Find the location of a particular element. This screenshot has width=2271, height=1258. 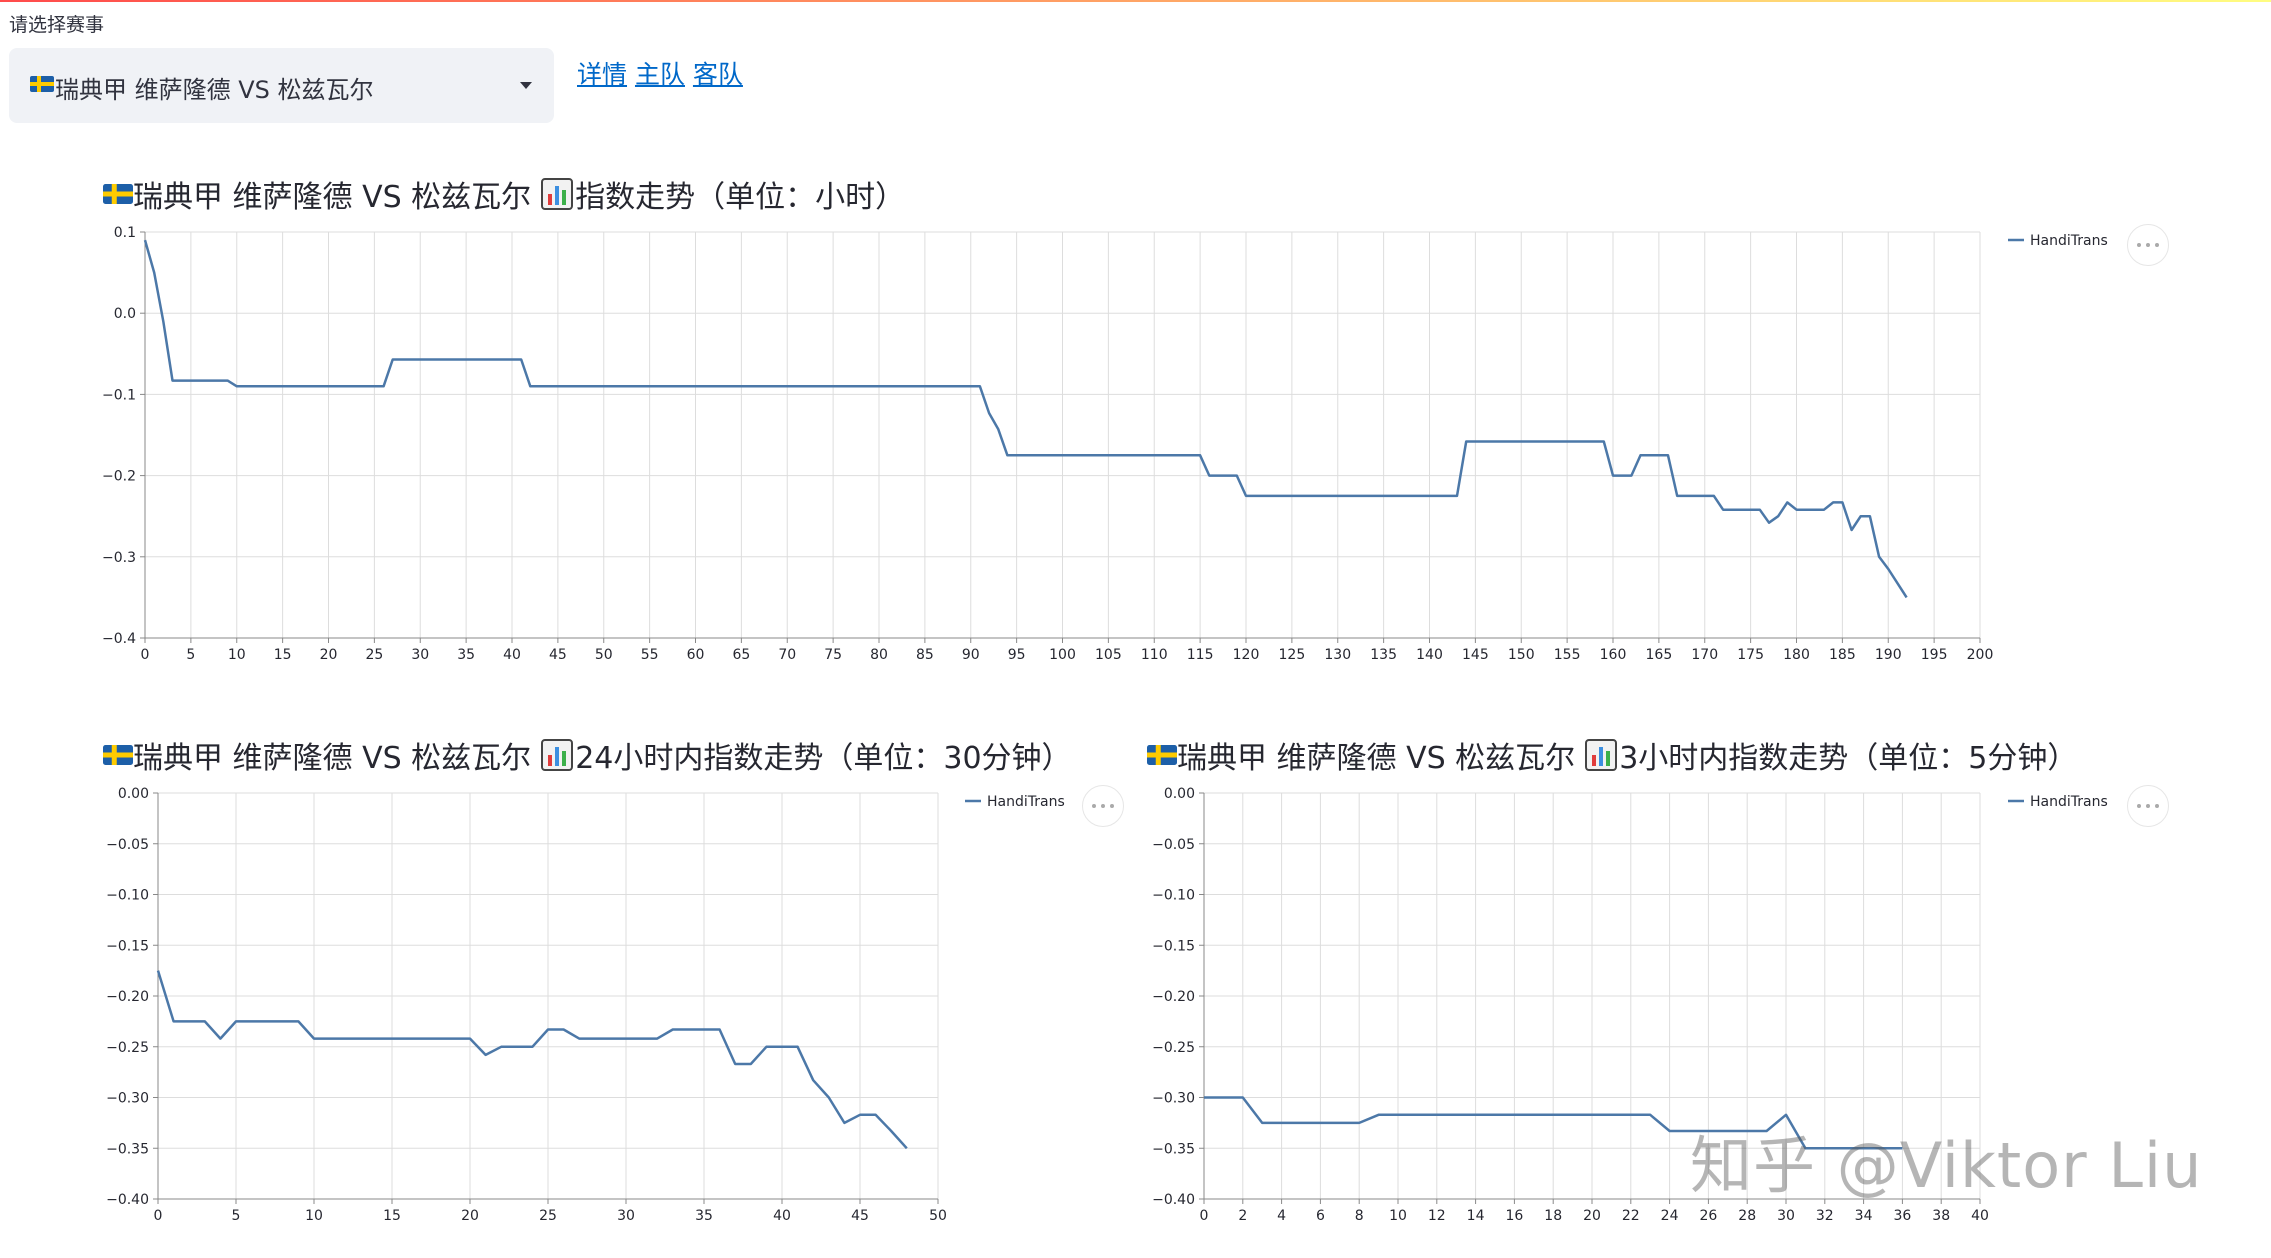

chevron-down-icon is located at coordinates (526, 85).